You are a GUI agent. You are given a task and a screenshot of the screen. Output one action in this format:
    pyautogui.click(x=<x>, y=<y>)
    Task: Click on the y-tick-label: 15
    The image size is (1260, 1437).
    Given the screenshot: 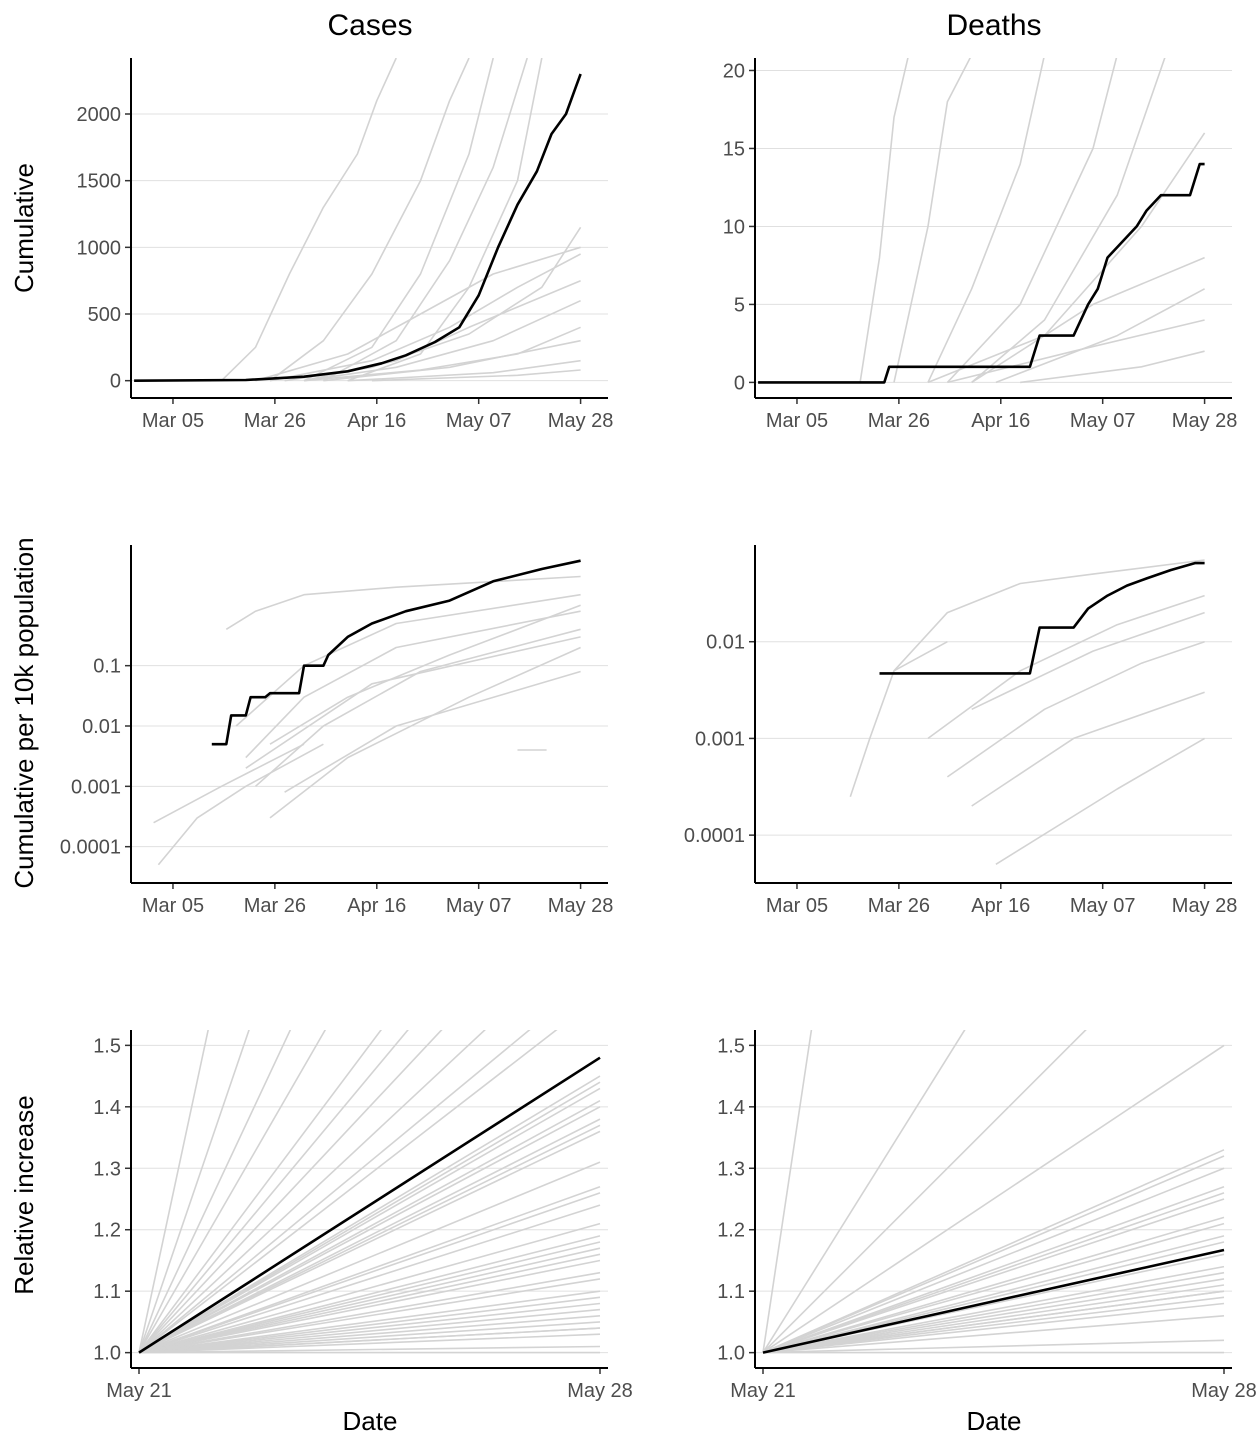 What is the action you would take?
    pyautogui.click(x=734, y=149)
    